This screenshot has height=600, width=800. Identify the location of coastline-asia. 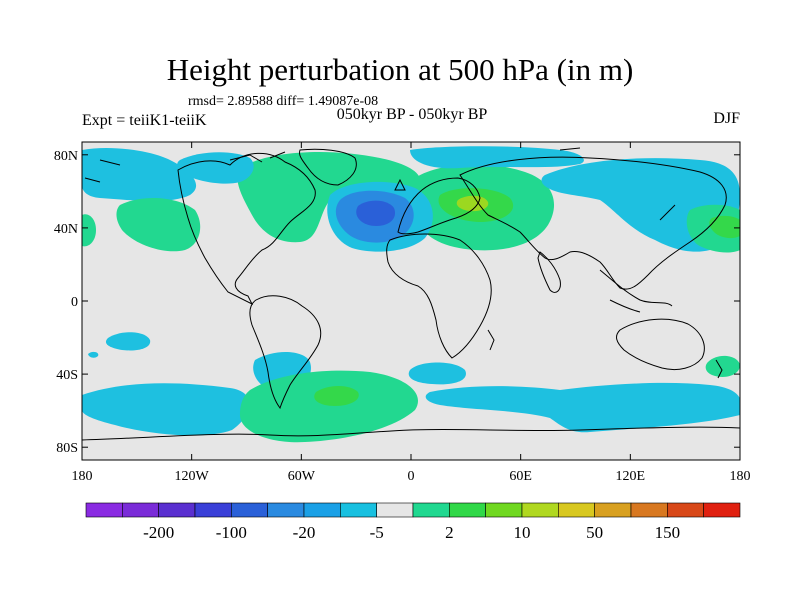
(593, 223).